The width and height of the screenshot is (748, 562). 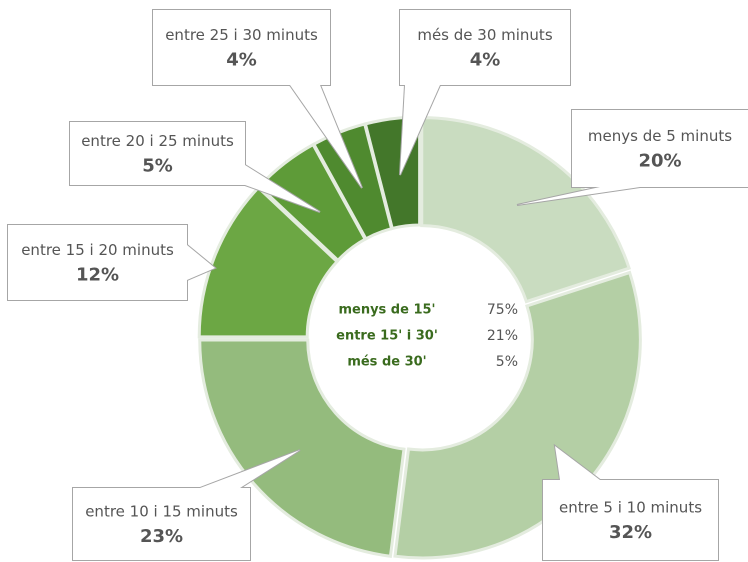 I want to click on slice-value-label: 20%, so click(x=659, y=161).